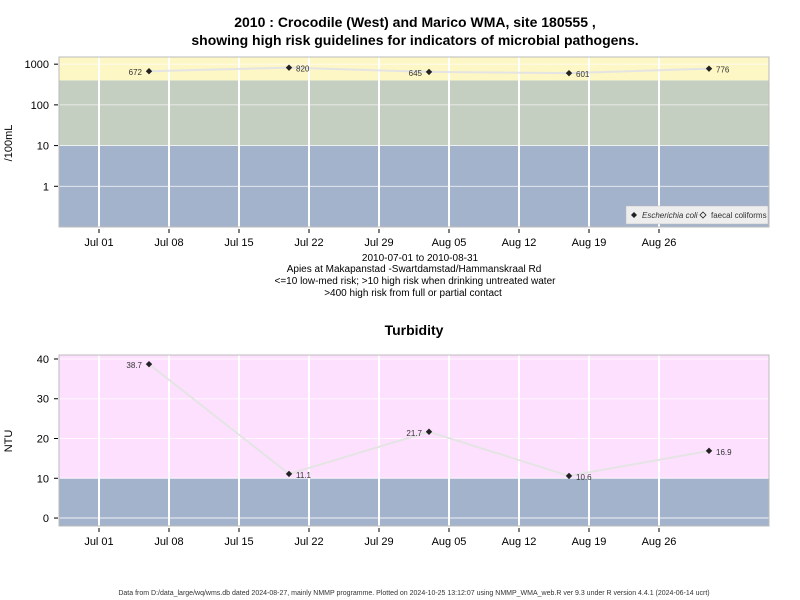  I want to click on chart1-xtick-label-1: Jul 08, so click(168, 542).